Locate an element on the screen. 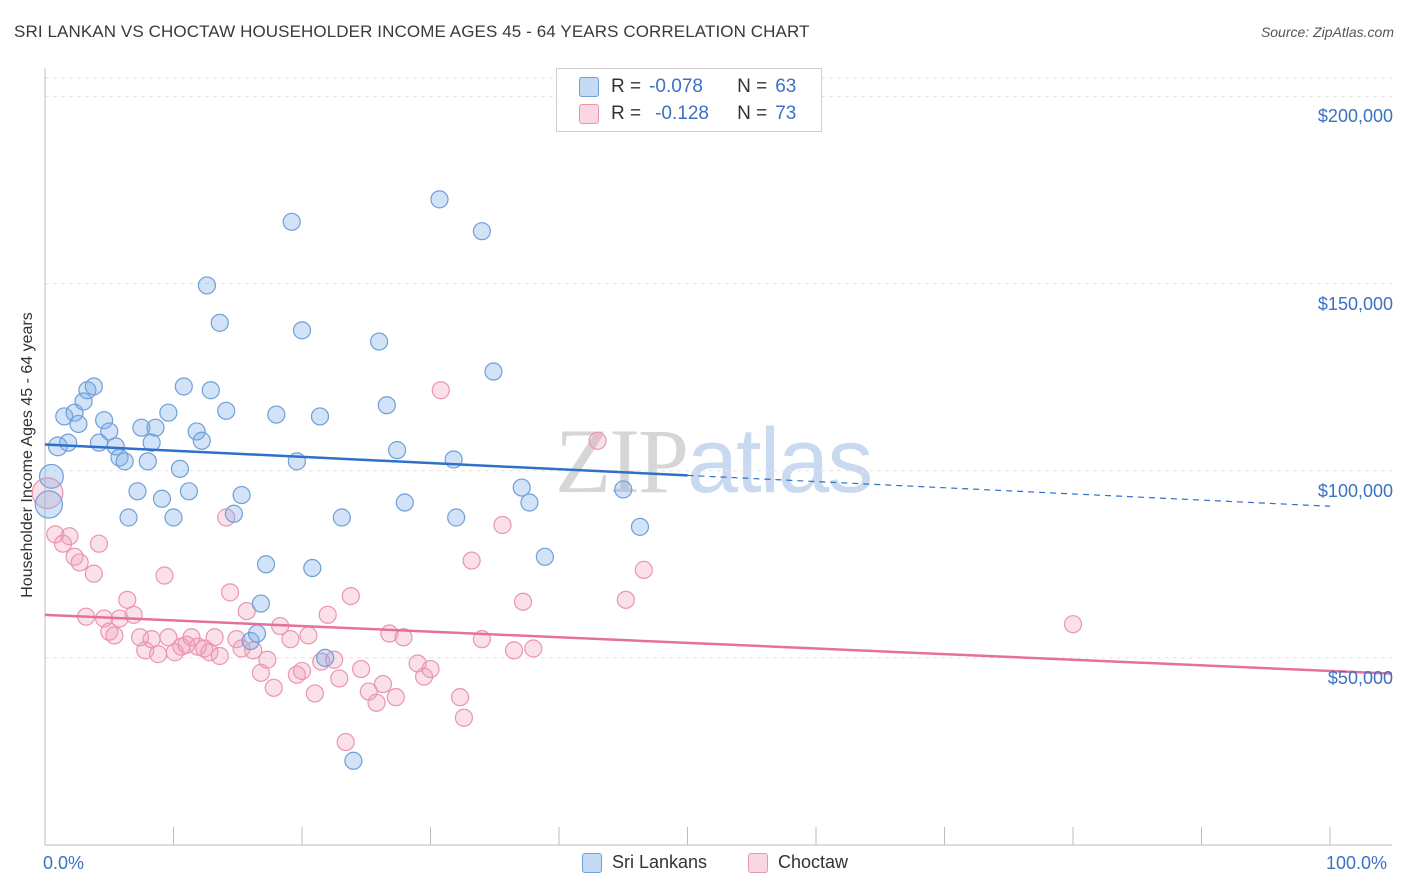  sri-lankans-legend-swatch is located at coordinates (592, 862).